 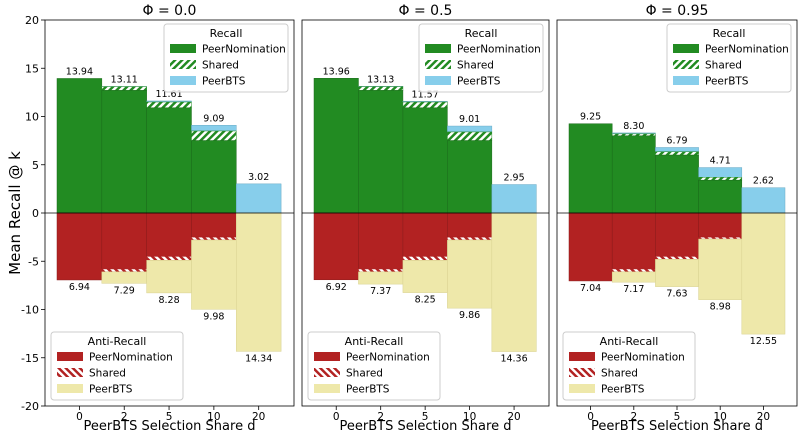 What do you see at coordinates (168, 94) in the screenshot?
I see `recall-value-label: 11.61` at bounding box center [168, 94].